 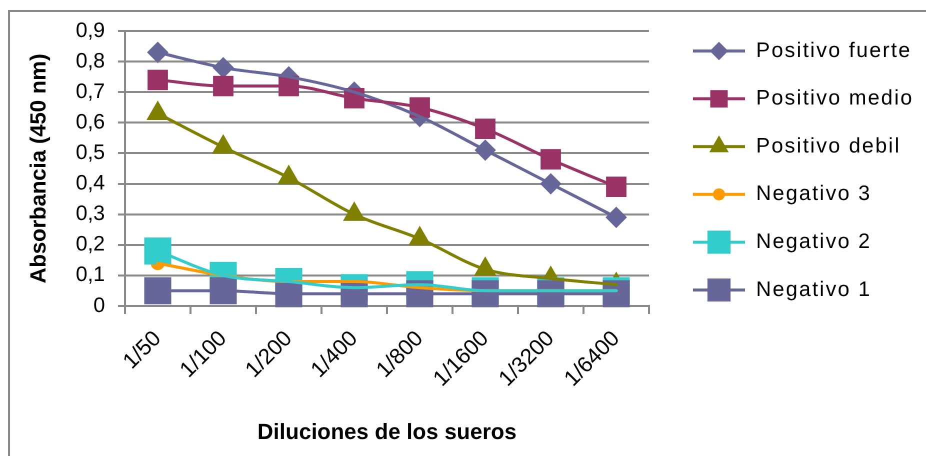 I want to click on legend-label: Positivo fuerte, so click(x=834, y=50).